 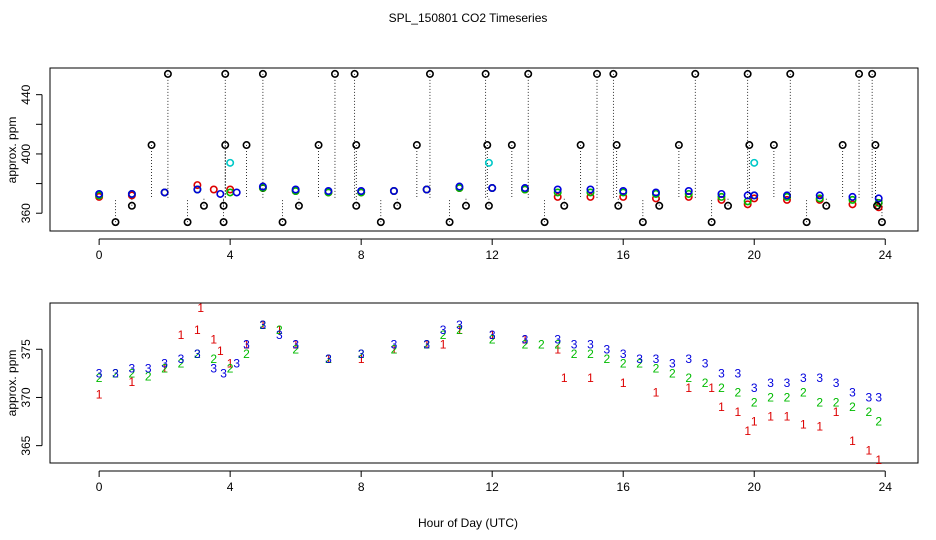 What do you see at coordinates (26, 397) in the screenshot?
I see `bottom-y-tick-label: 370` at bounding box center [26, 397].